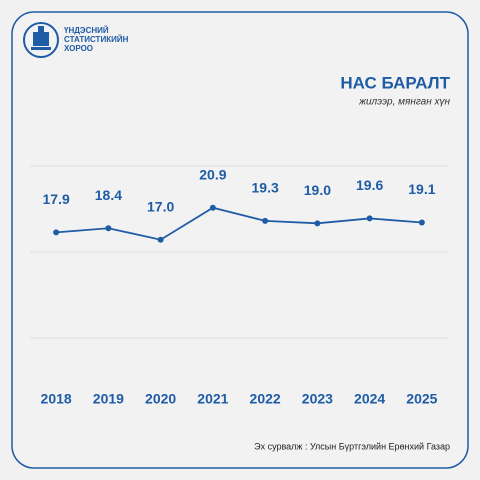 This screenshot has height=480, width=480. Describe the element at coordinates (317, 190) in the screenshot. I see `data-label: 19.0` at that location.